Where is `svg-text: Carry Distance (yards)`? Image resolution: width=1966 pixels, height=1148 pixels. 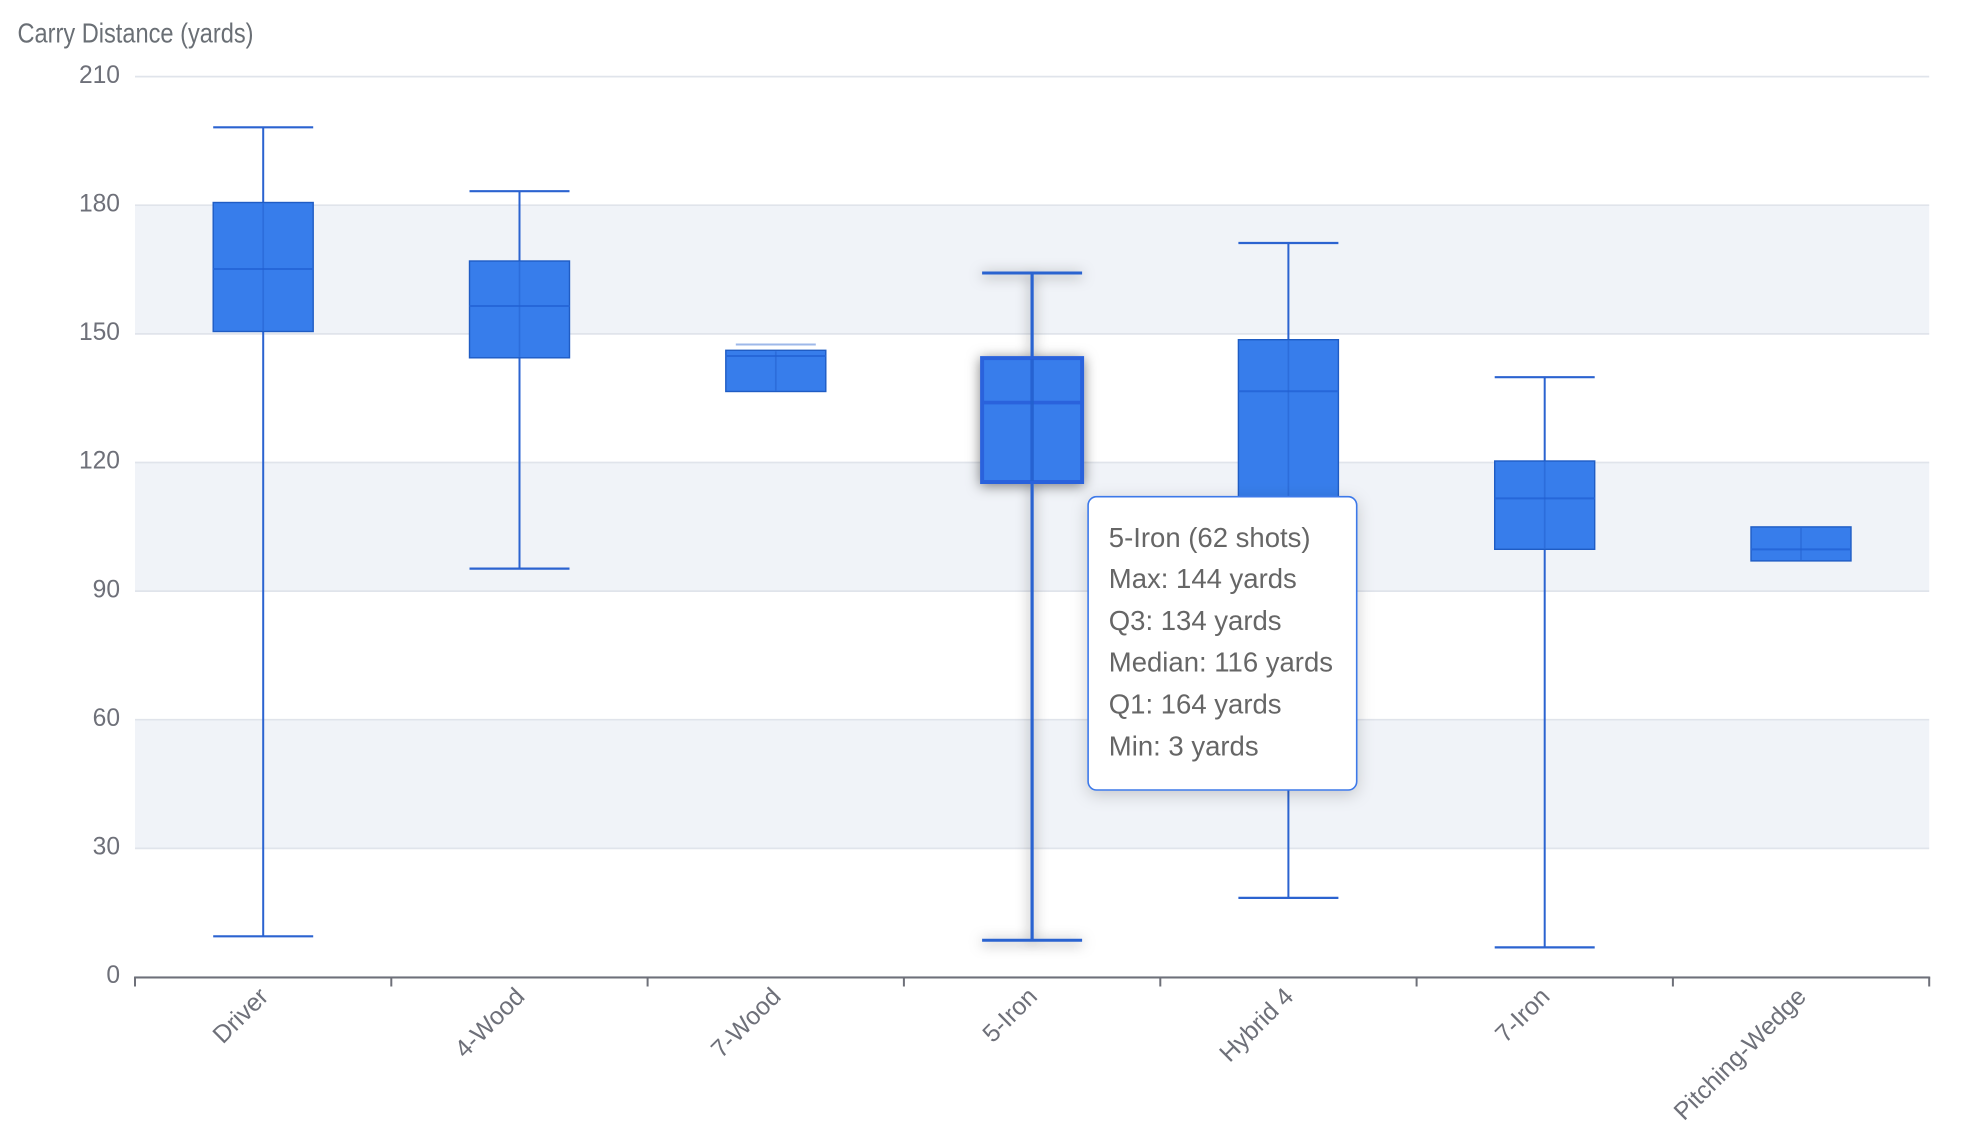
svg-text: Carry Distance (yards) is located at coordinates (136, 33).